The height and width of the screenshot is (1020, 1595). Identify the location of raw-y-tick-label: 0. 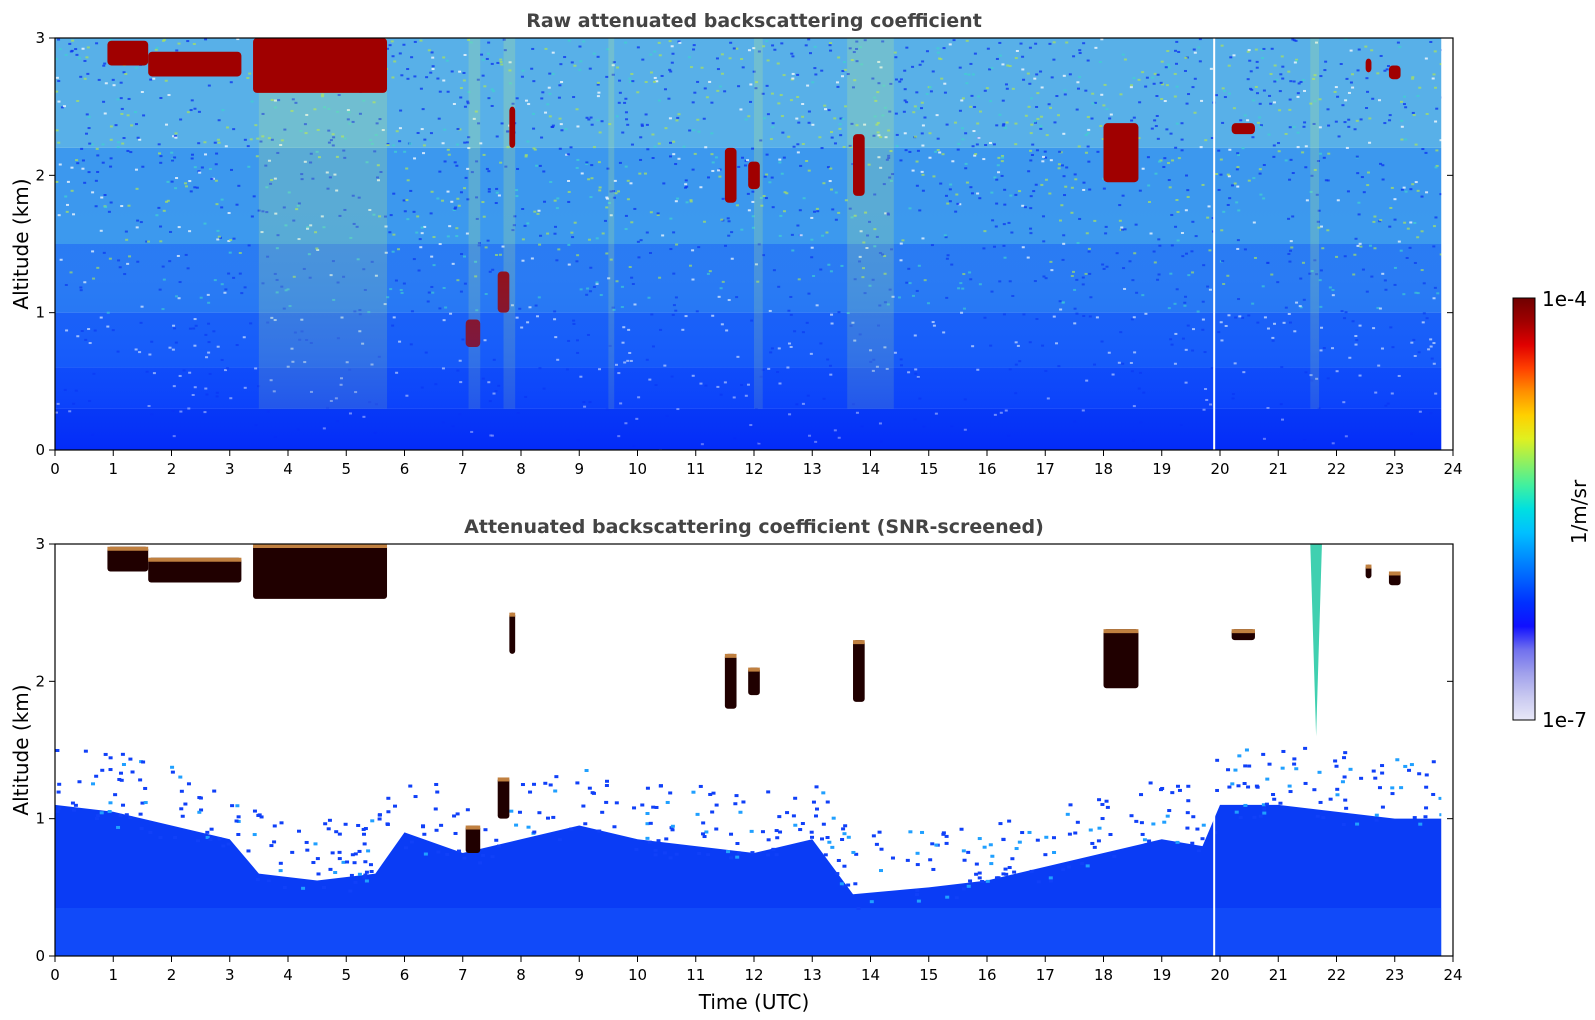
(40, 450).